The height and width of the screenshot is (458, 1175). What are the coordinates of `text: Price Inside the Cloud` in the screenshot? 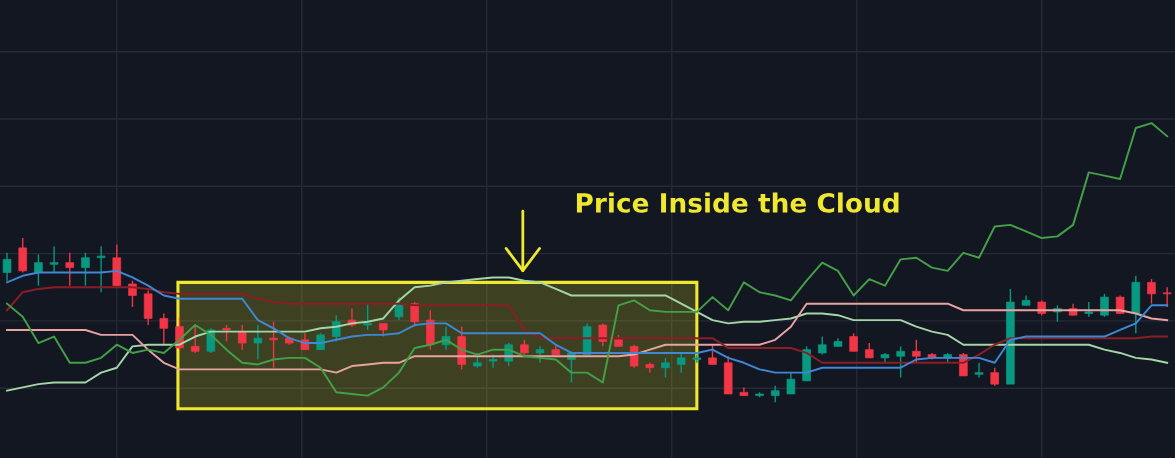 It's located at (737, 202).